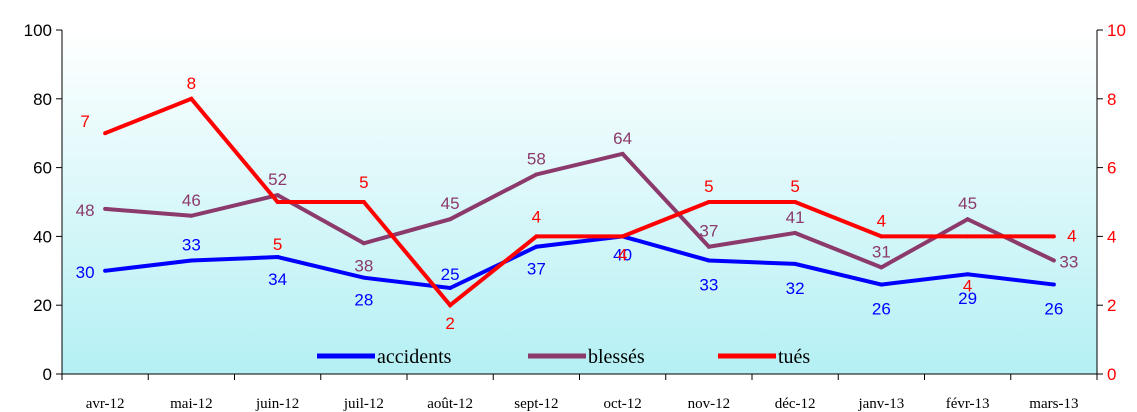  I want to click on y-right-tick-label: 6, so click(1111, 168).